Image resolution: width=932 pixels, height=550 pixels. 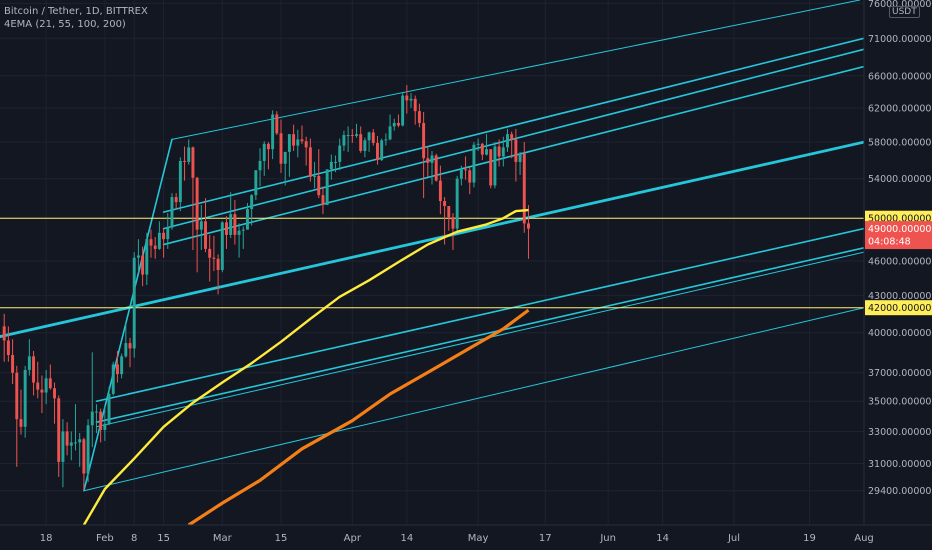 What do you see at coordinates (358, 417) in the screenshot?
I see `ema-200-line` at bounding box center [358, 417].